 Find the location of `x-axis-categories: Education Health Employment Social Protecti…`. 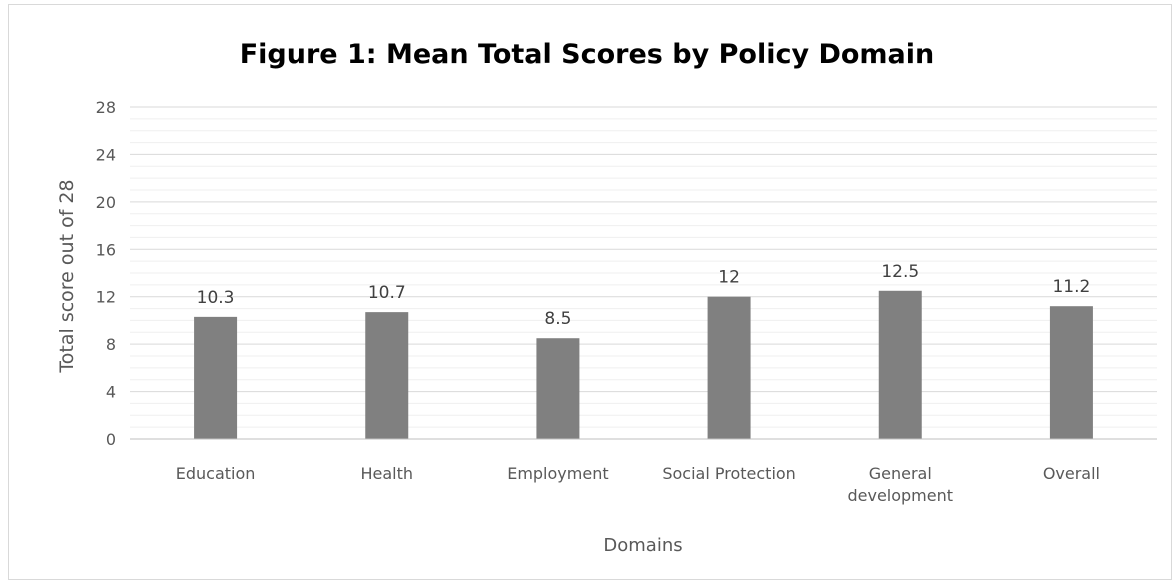

x-axis-categories: Education Health Employment Social Protecti… is located at coordinates (638, 484).